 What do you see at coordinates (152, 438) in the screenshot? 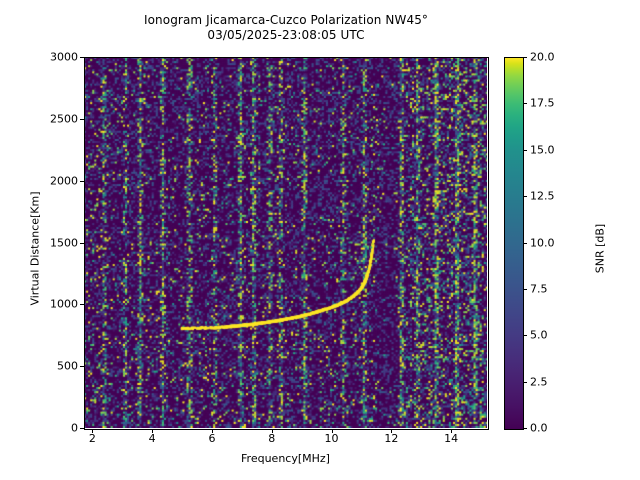
I see `x-axis-tick-label: 4` at bounding box center [152, 438].